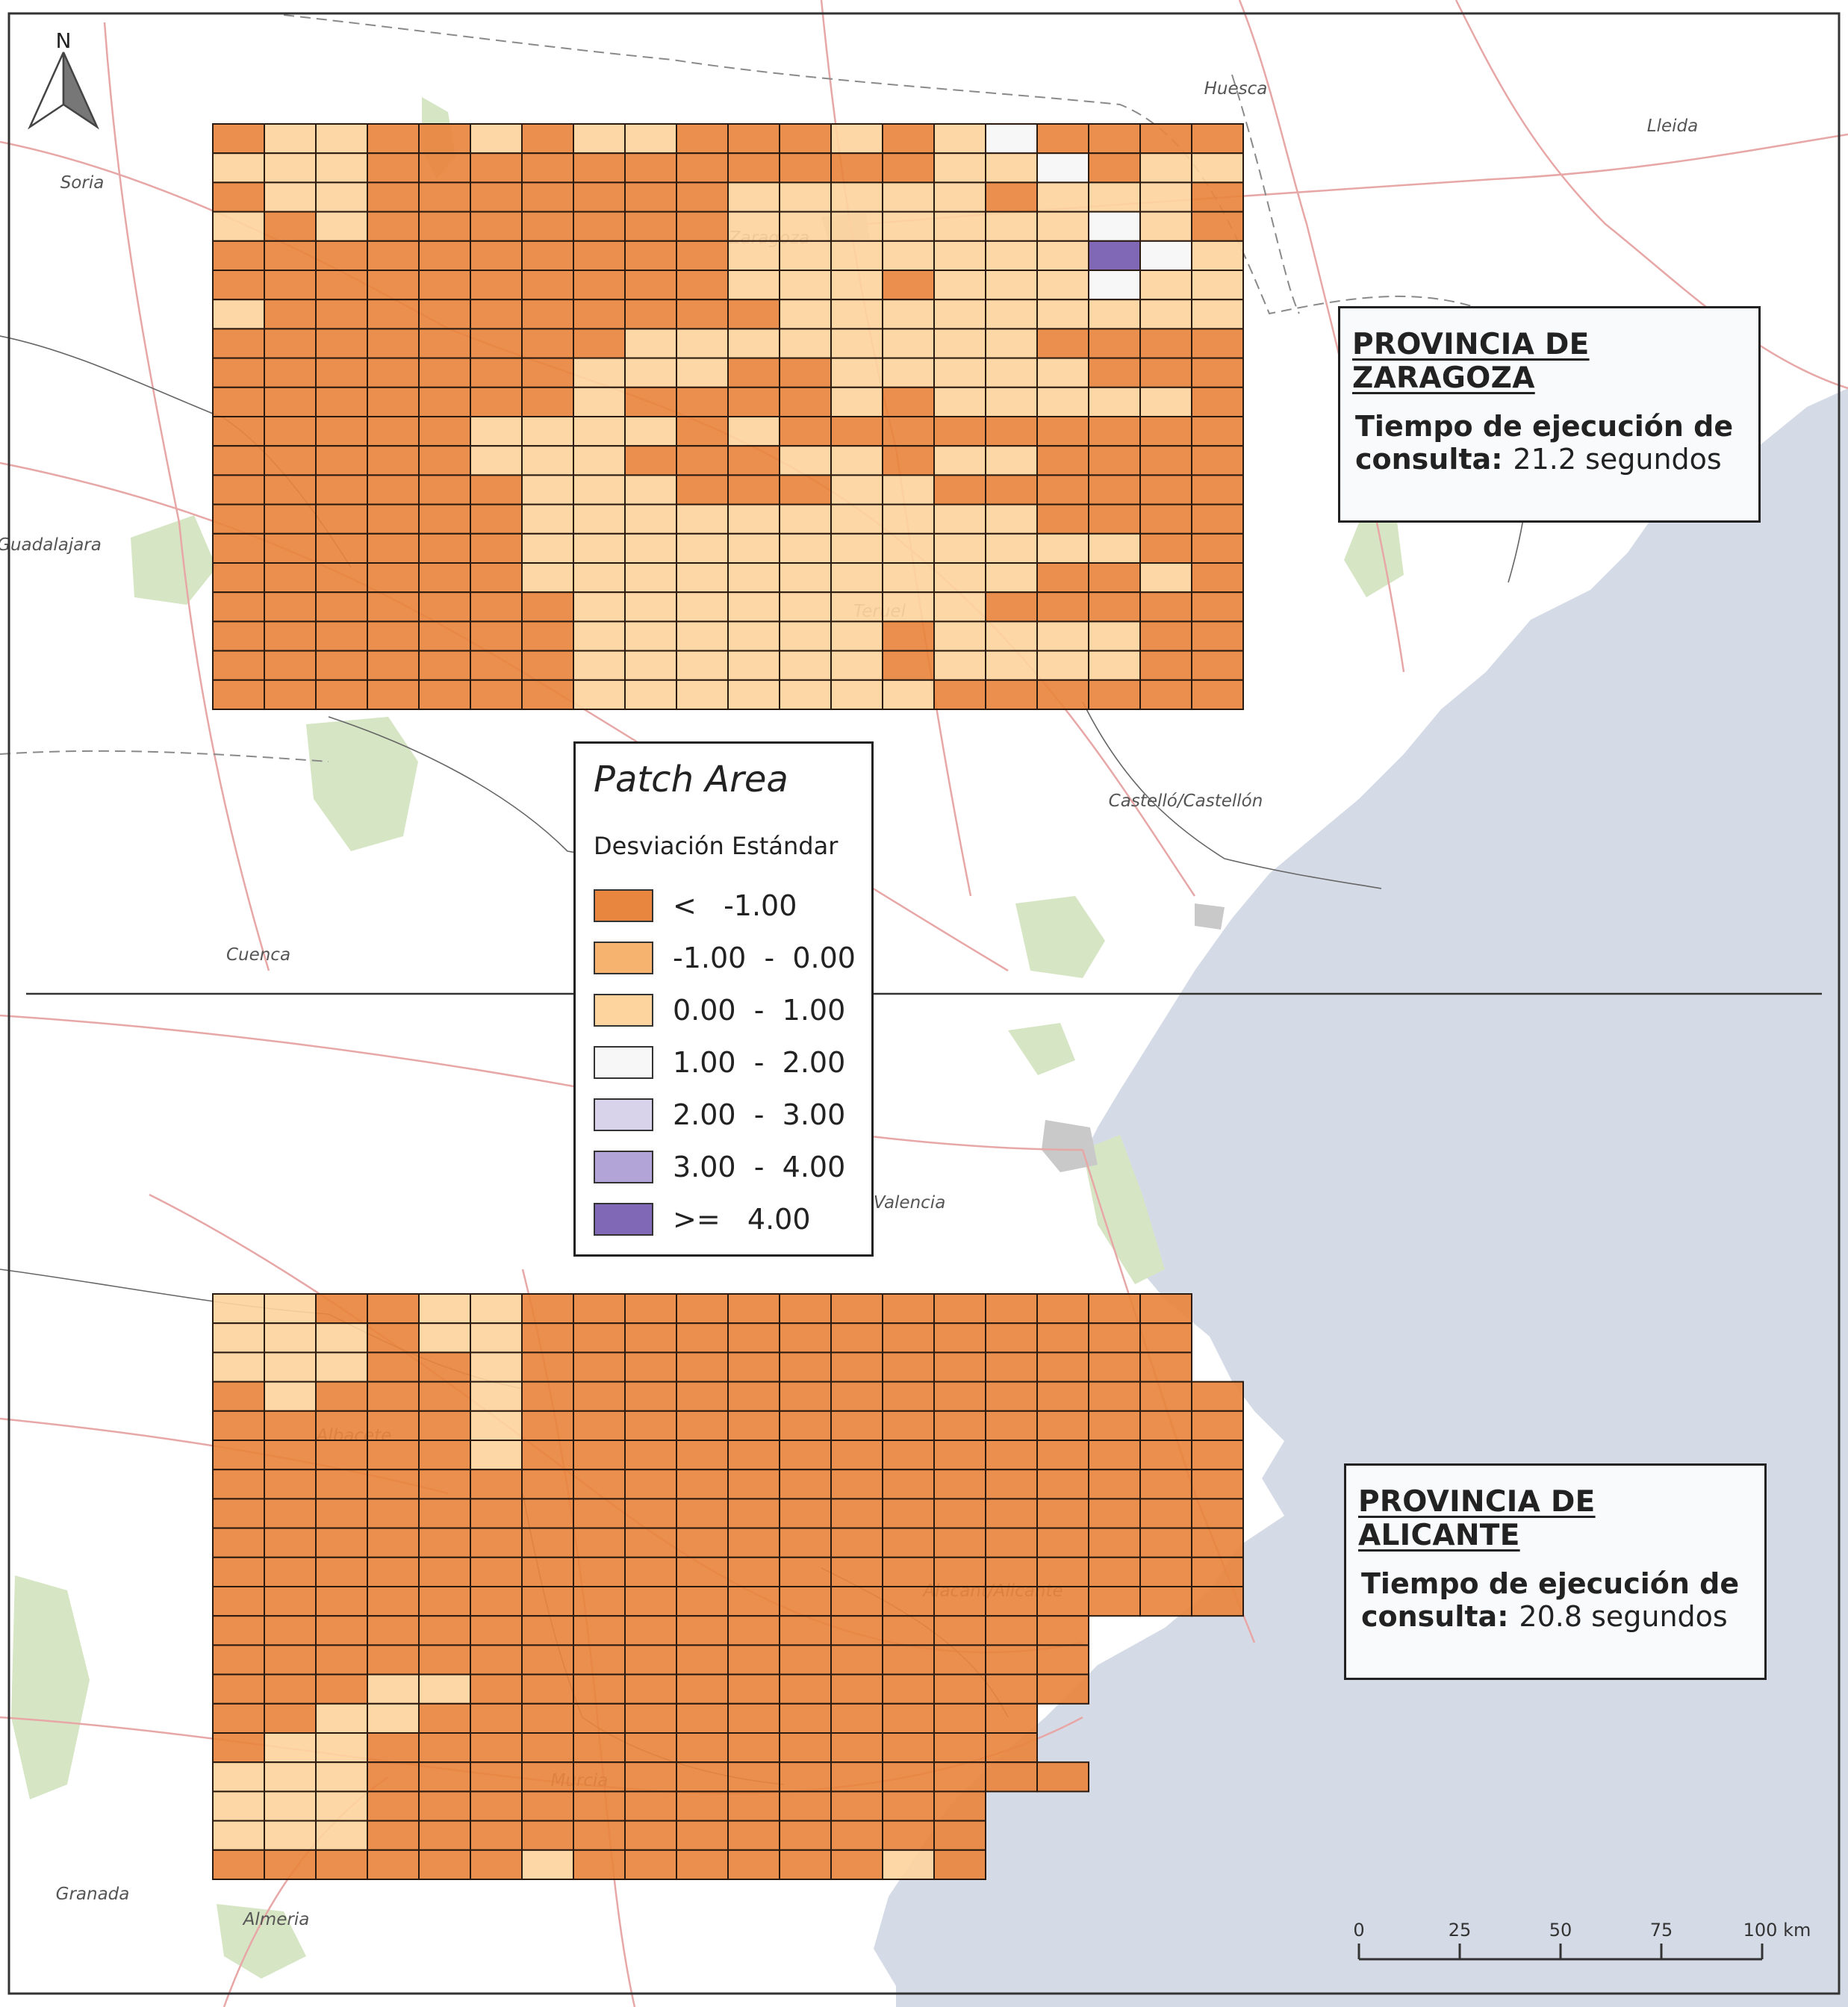 Image resolution: width=1848 pixels, height=2007 pixels. I want to click on legend-label: 0.00 - 1.00, so click(759, 1010).